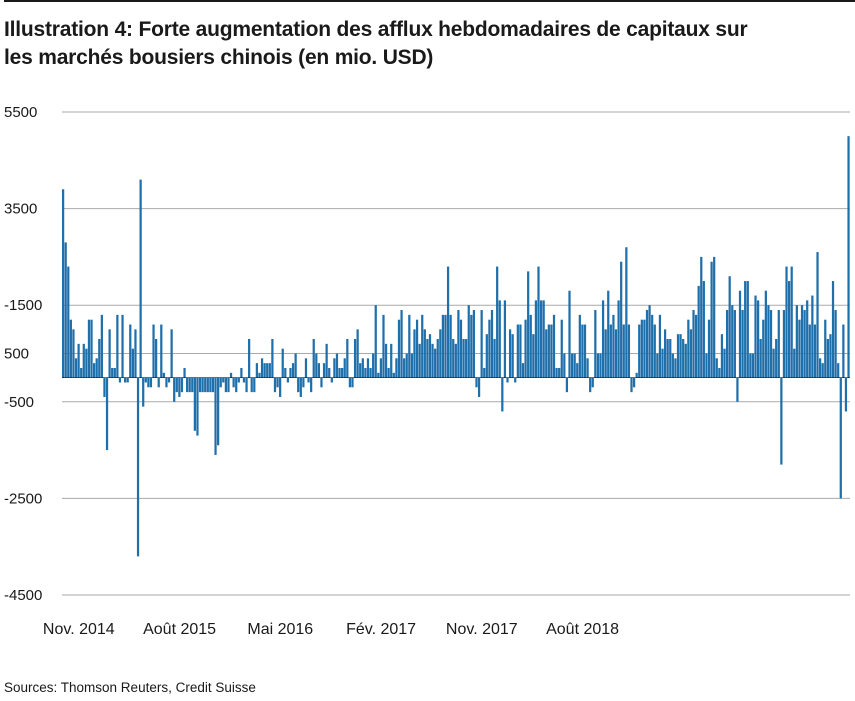  Describe the element at coordinates (280, 629) in the screenshot. I see `x-tick-label: Mai 2016` at that location.